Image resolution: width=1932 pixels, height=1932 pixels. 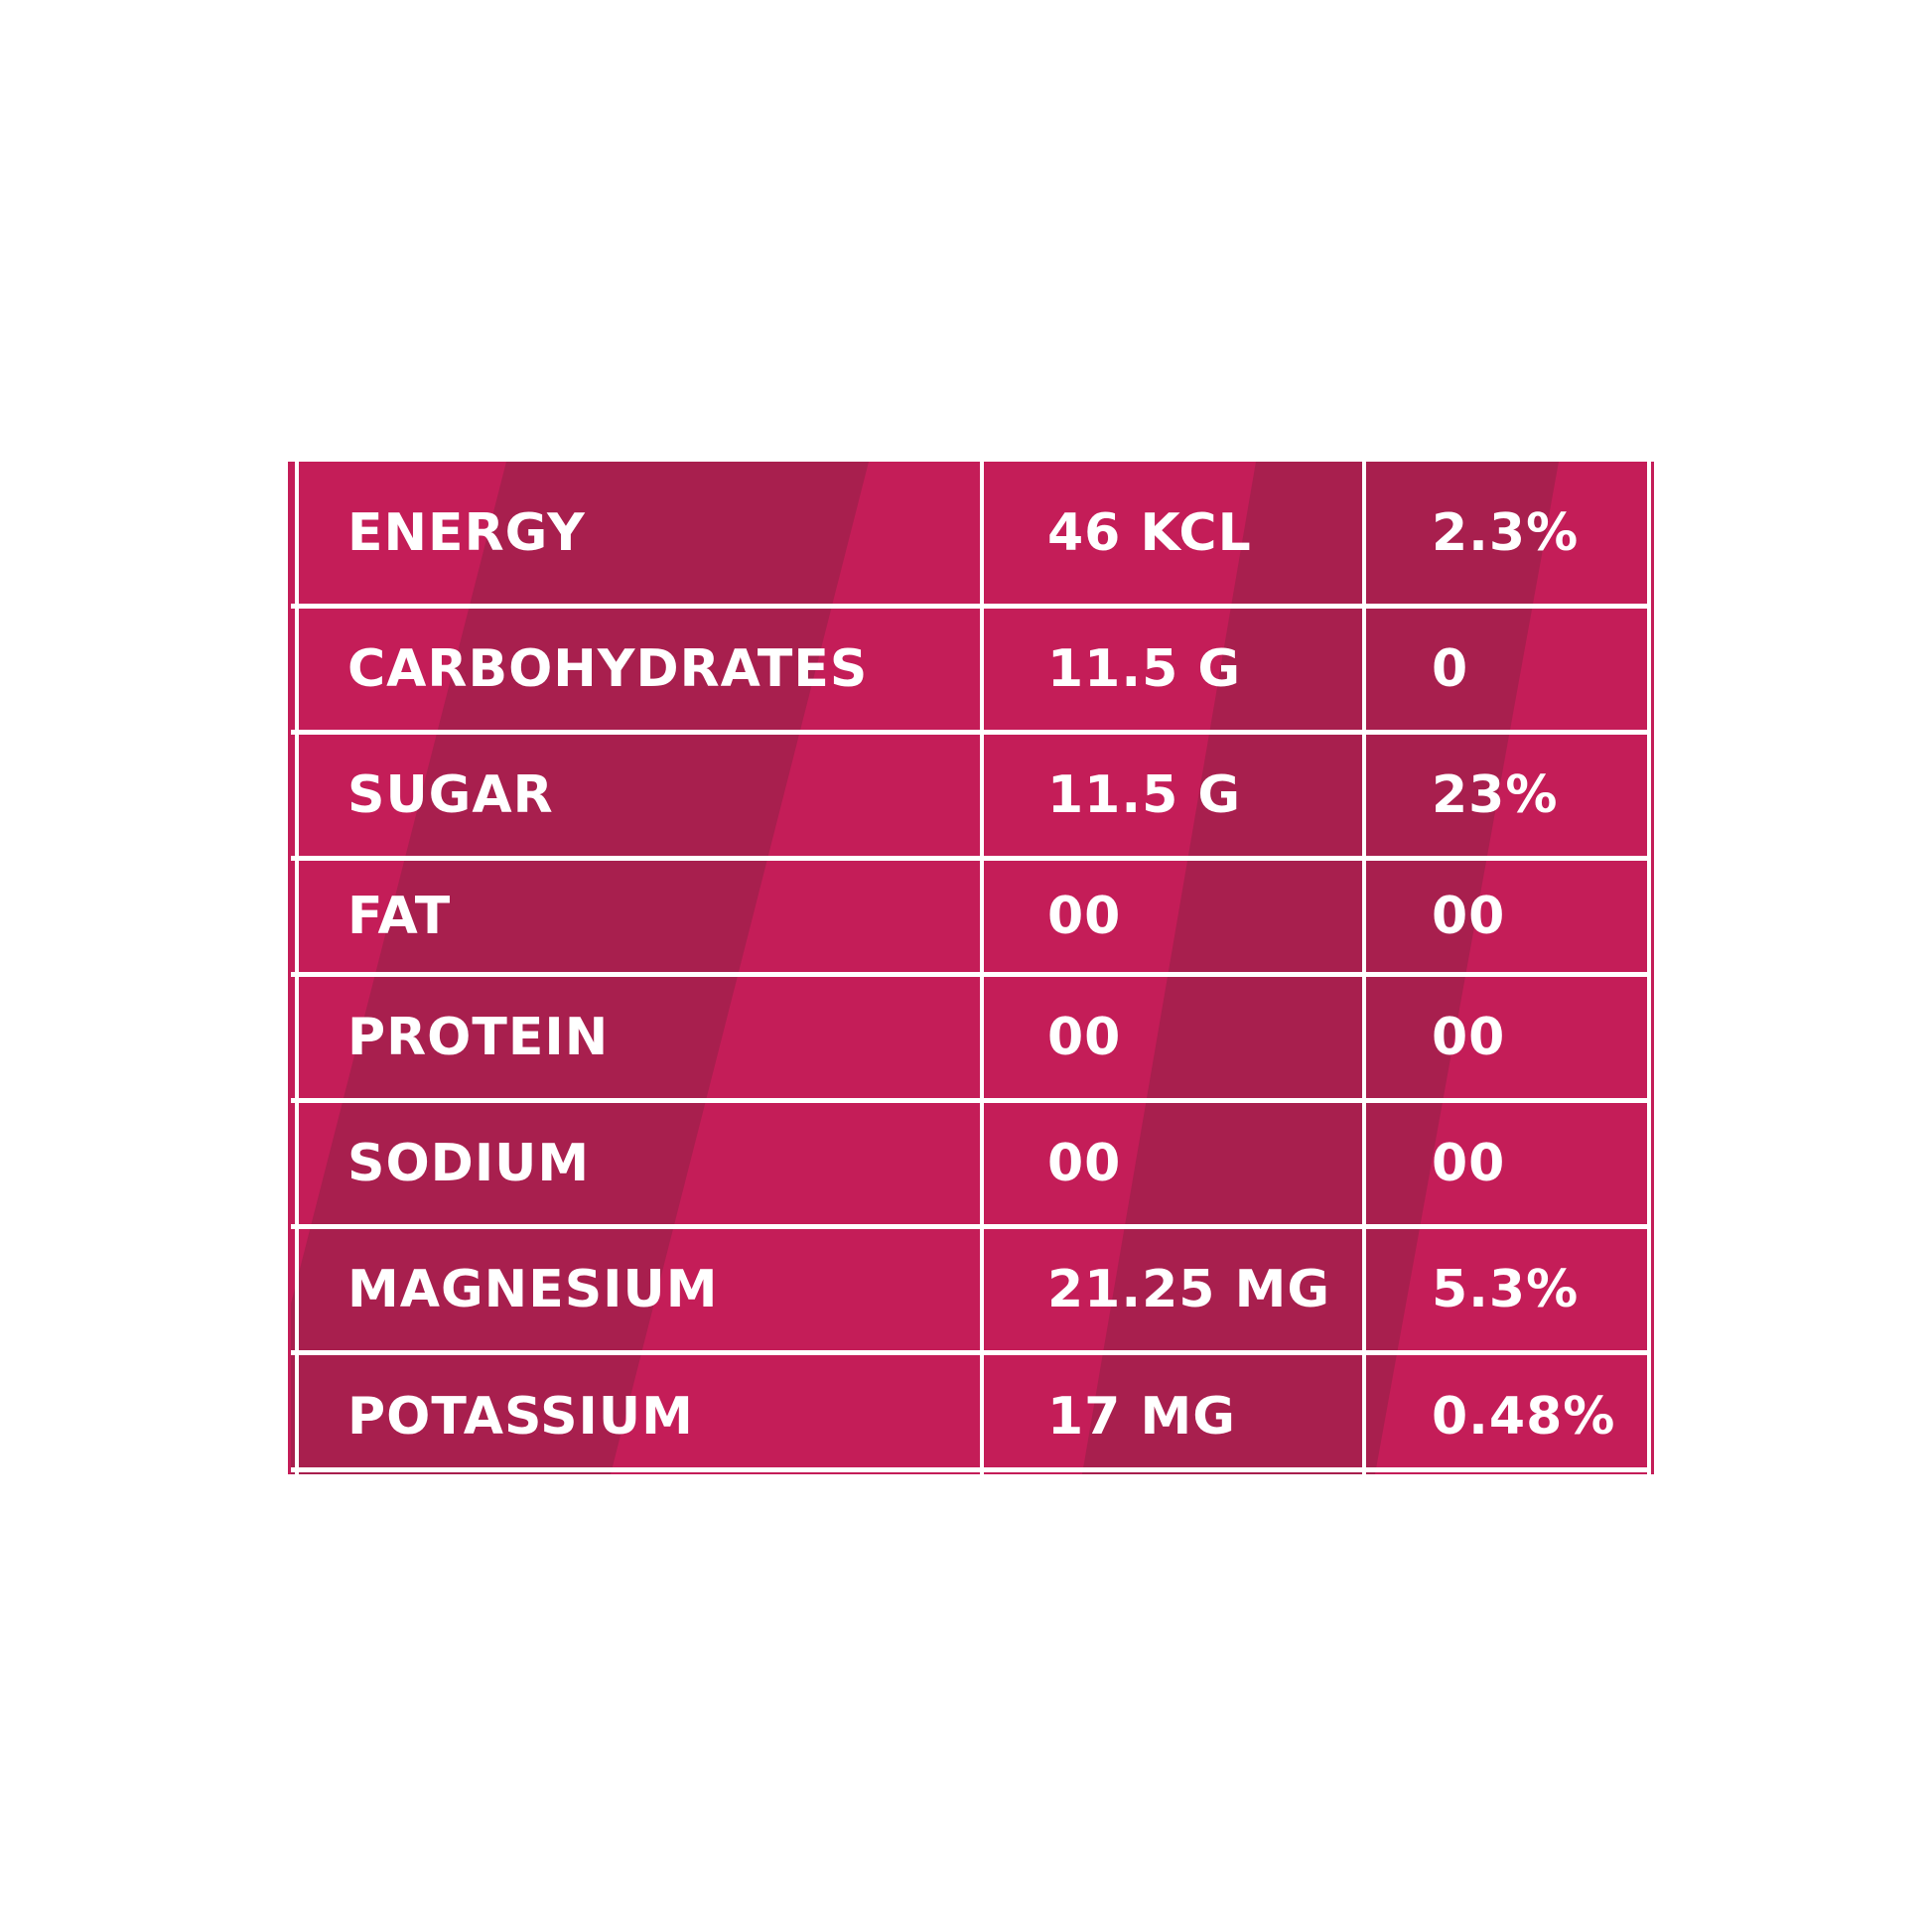 What do you see at coordinates (1321, 968) in the screenshot?
I see `stripe-middle` at bounding box center [1321, 968].